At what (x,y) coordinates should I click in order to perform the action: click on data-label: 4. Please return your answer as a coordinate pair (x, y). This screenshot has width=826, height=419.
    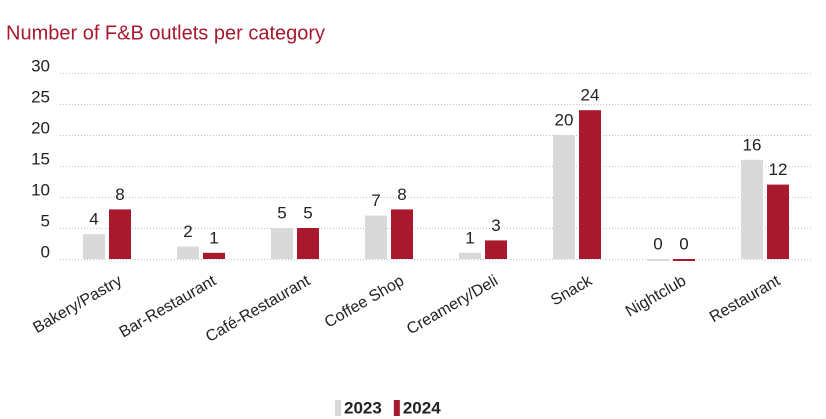
    Looking at the image, I should click on (93, 219).